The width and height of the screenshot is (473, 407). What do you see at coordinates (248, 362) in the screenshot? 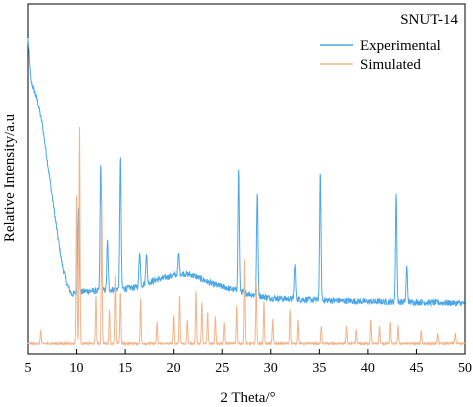
I see `x-axis-ticks: 5 10 15 20 25 30 35 40 45 50` at bounding box center [248, 362].